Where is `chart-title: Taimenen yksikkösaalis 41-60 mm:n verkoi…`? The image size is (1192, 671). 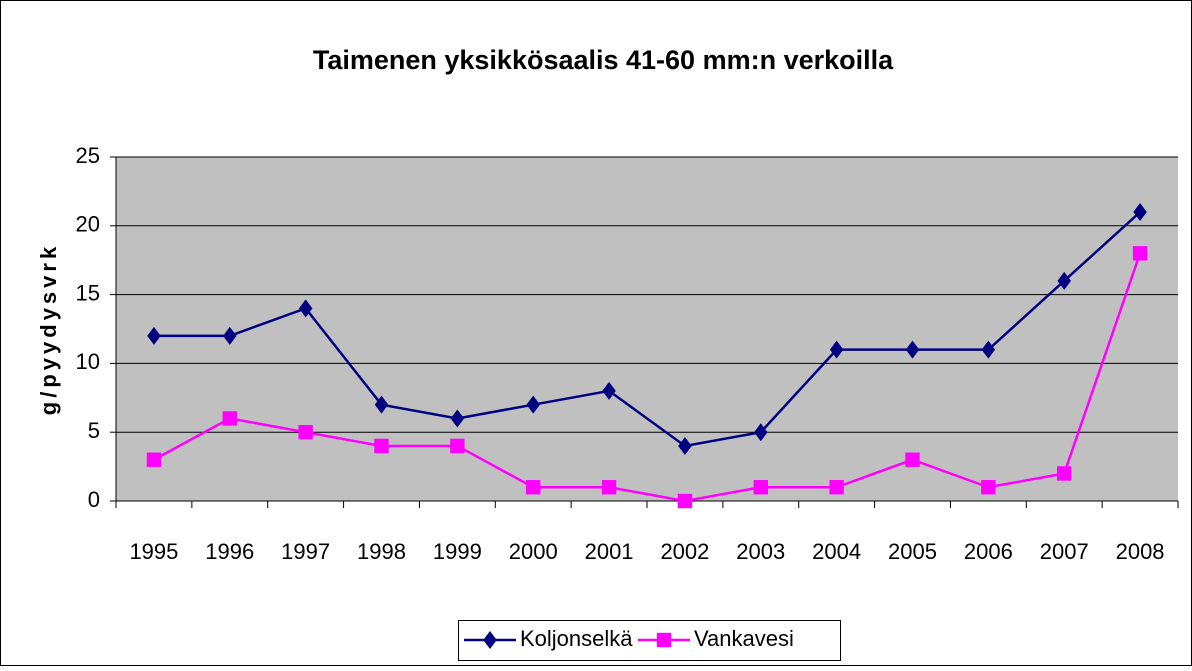
chart-title: Taimenen yksikkösaalis 41-60 mm:n verkoi… is located at coordinates (603, 60).